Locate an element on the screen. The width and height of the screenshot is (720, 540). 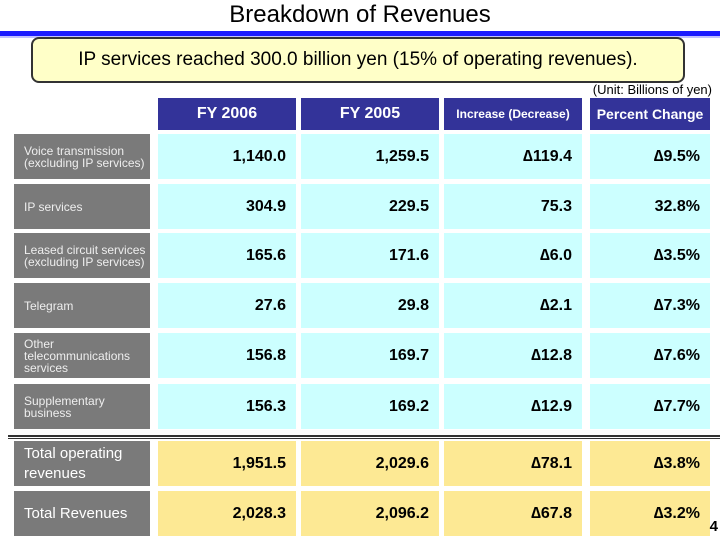
total-cell: ∆78.1 is located at coordinates (513, 463).